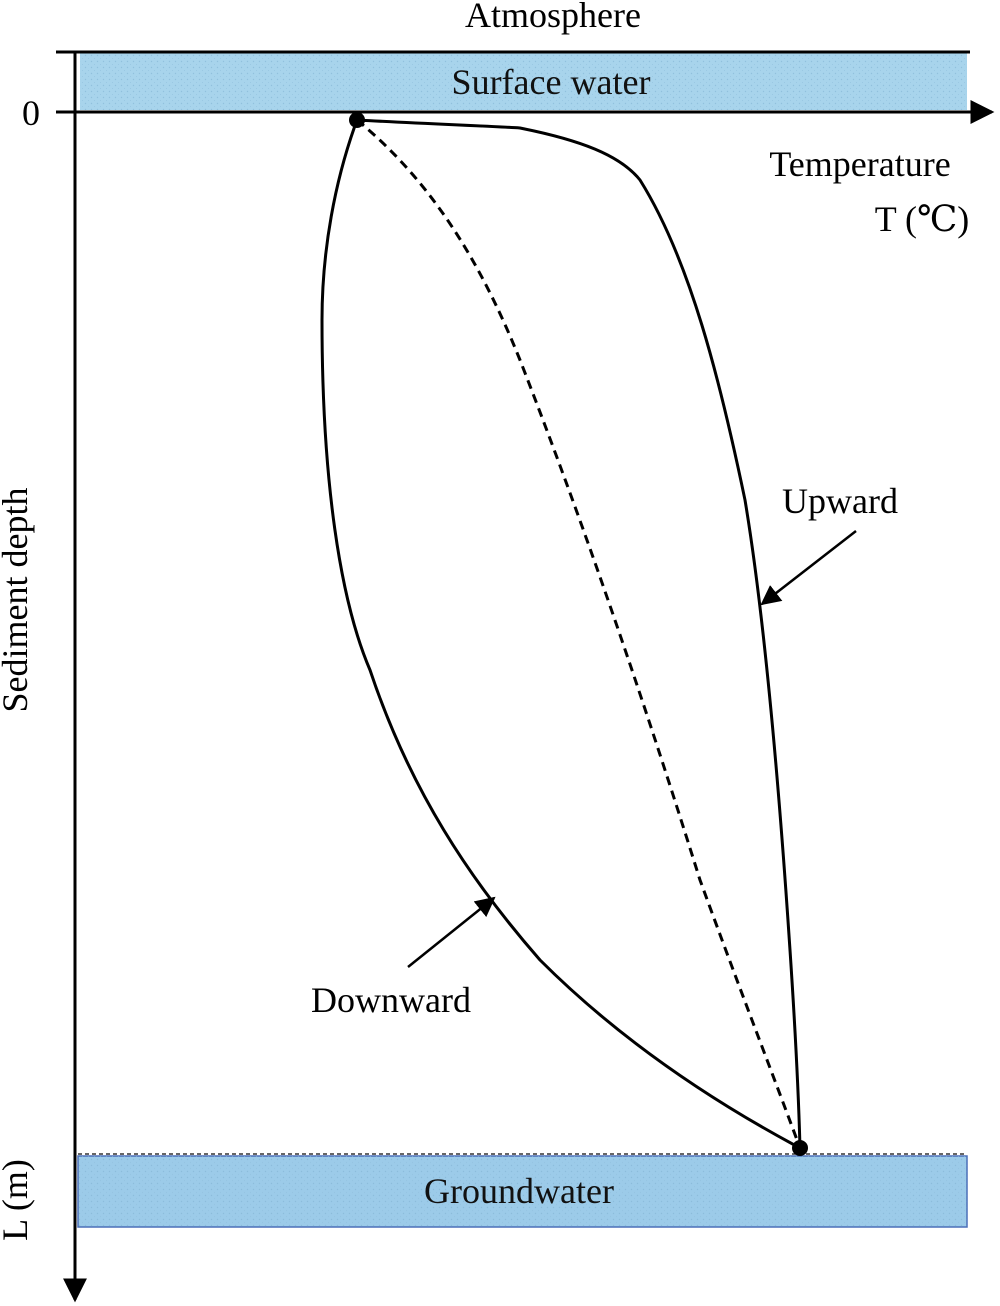  I want to click on temperature-unit-label: T (℃), so click(922, 219).